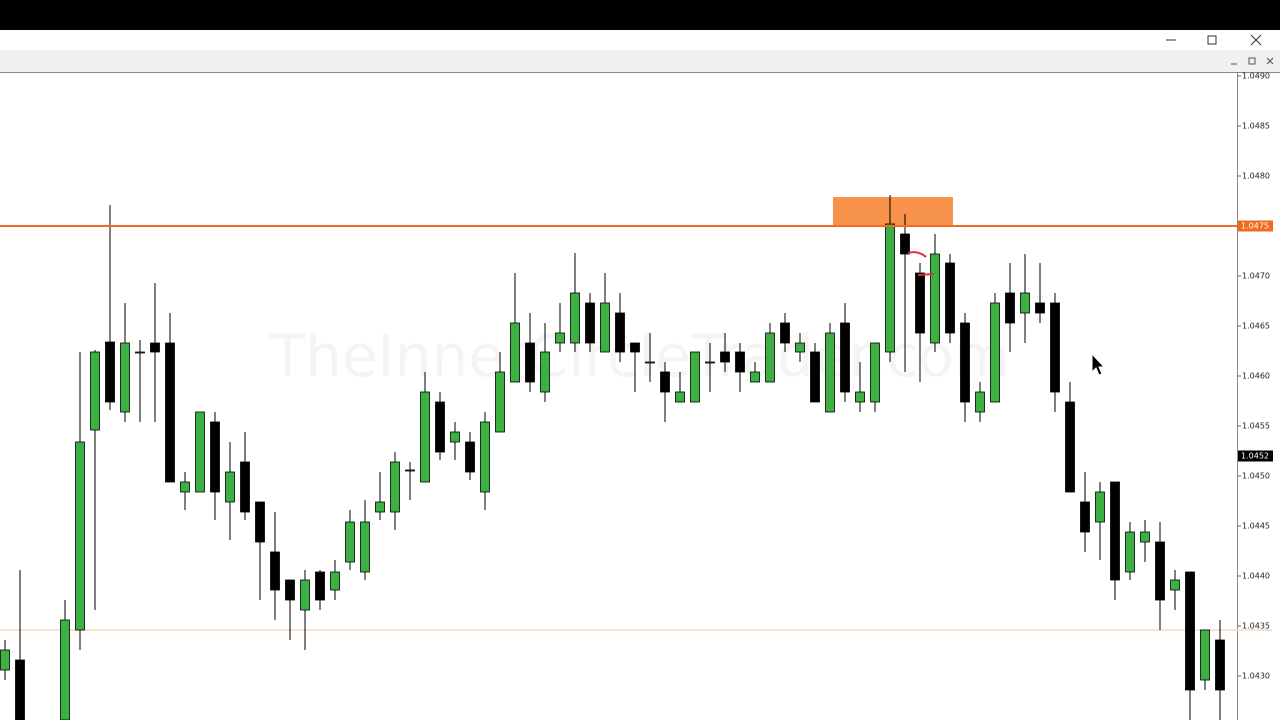 The height and width of the screenshot is (720, 1280). What do you see at coordinates (1256, 626) in the screenshot?
I see `y-tick-label: 1.0435` at bounding box center [1256, 626].